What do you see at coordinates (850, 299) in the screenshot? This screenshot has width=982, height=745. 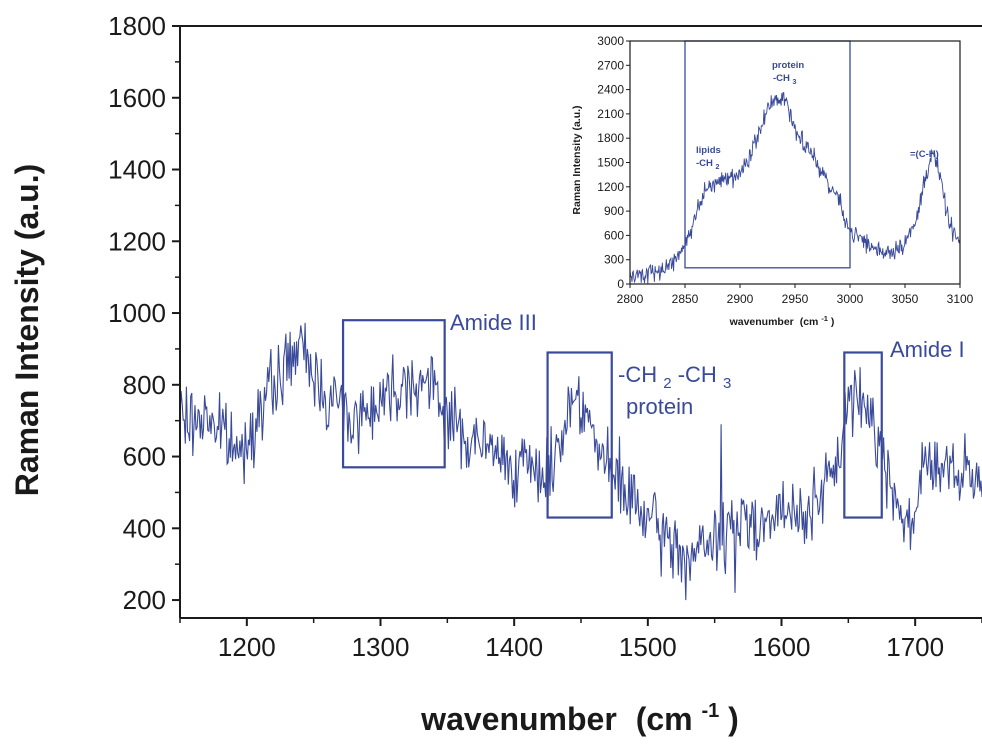 I see `inset-x-tick-label: 3000` at bounding box center [850, 299].